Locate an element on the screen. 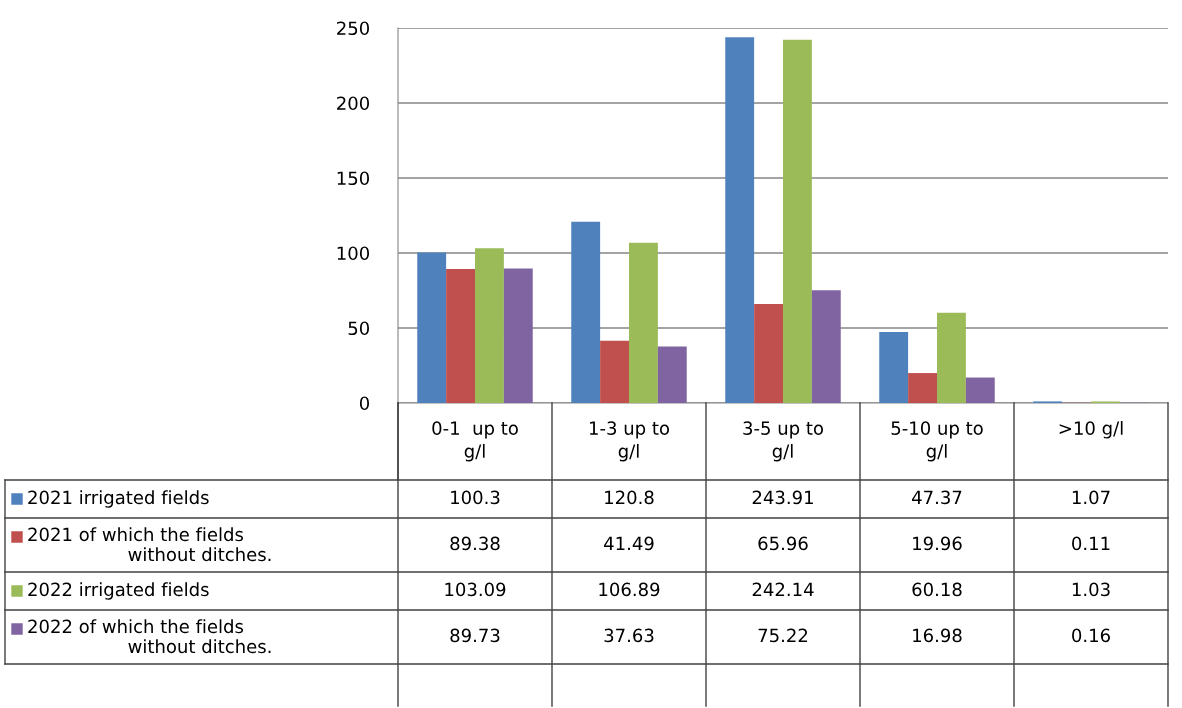 The width and height of the screenshot is (1182, 708). data-label: 16.98 is located at coordinates (937, 635).